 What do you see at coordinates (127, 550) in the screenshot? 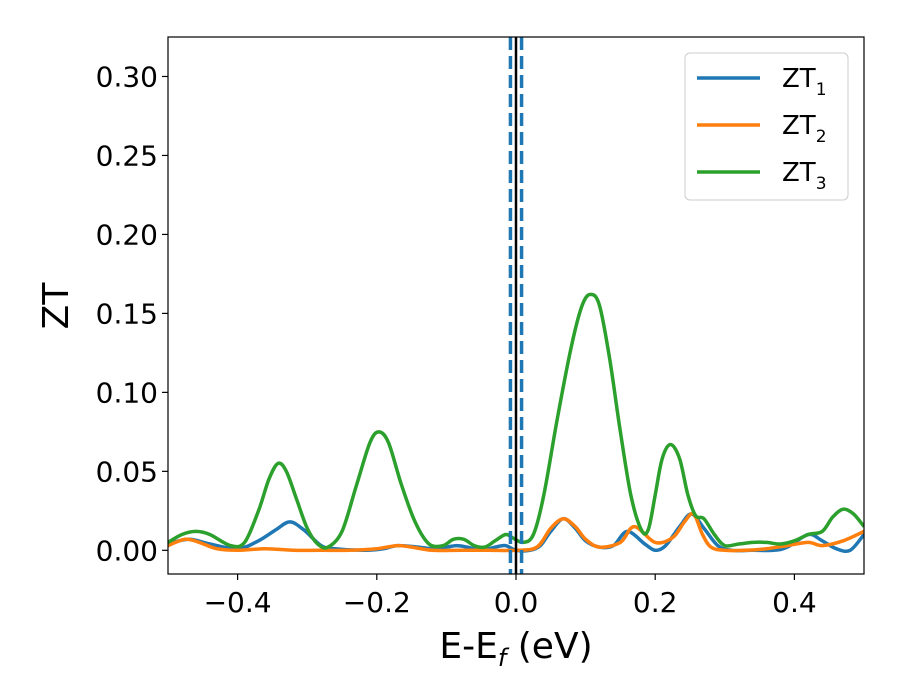
I see `y-tick-label: 0.00` at bounding box center [127, 550].